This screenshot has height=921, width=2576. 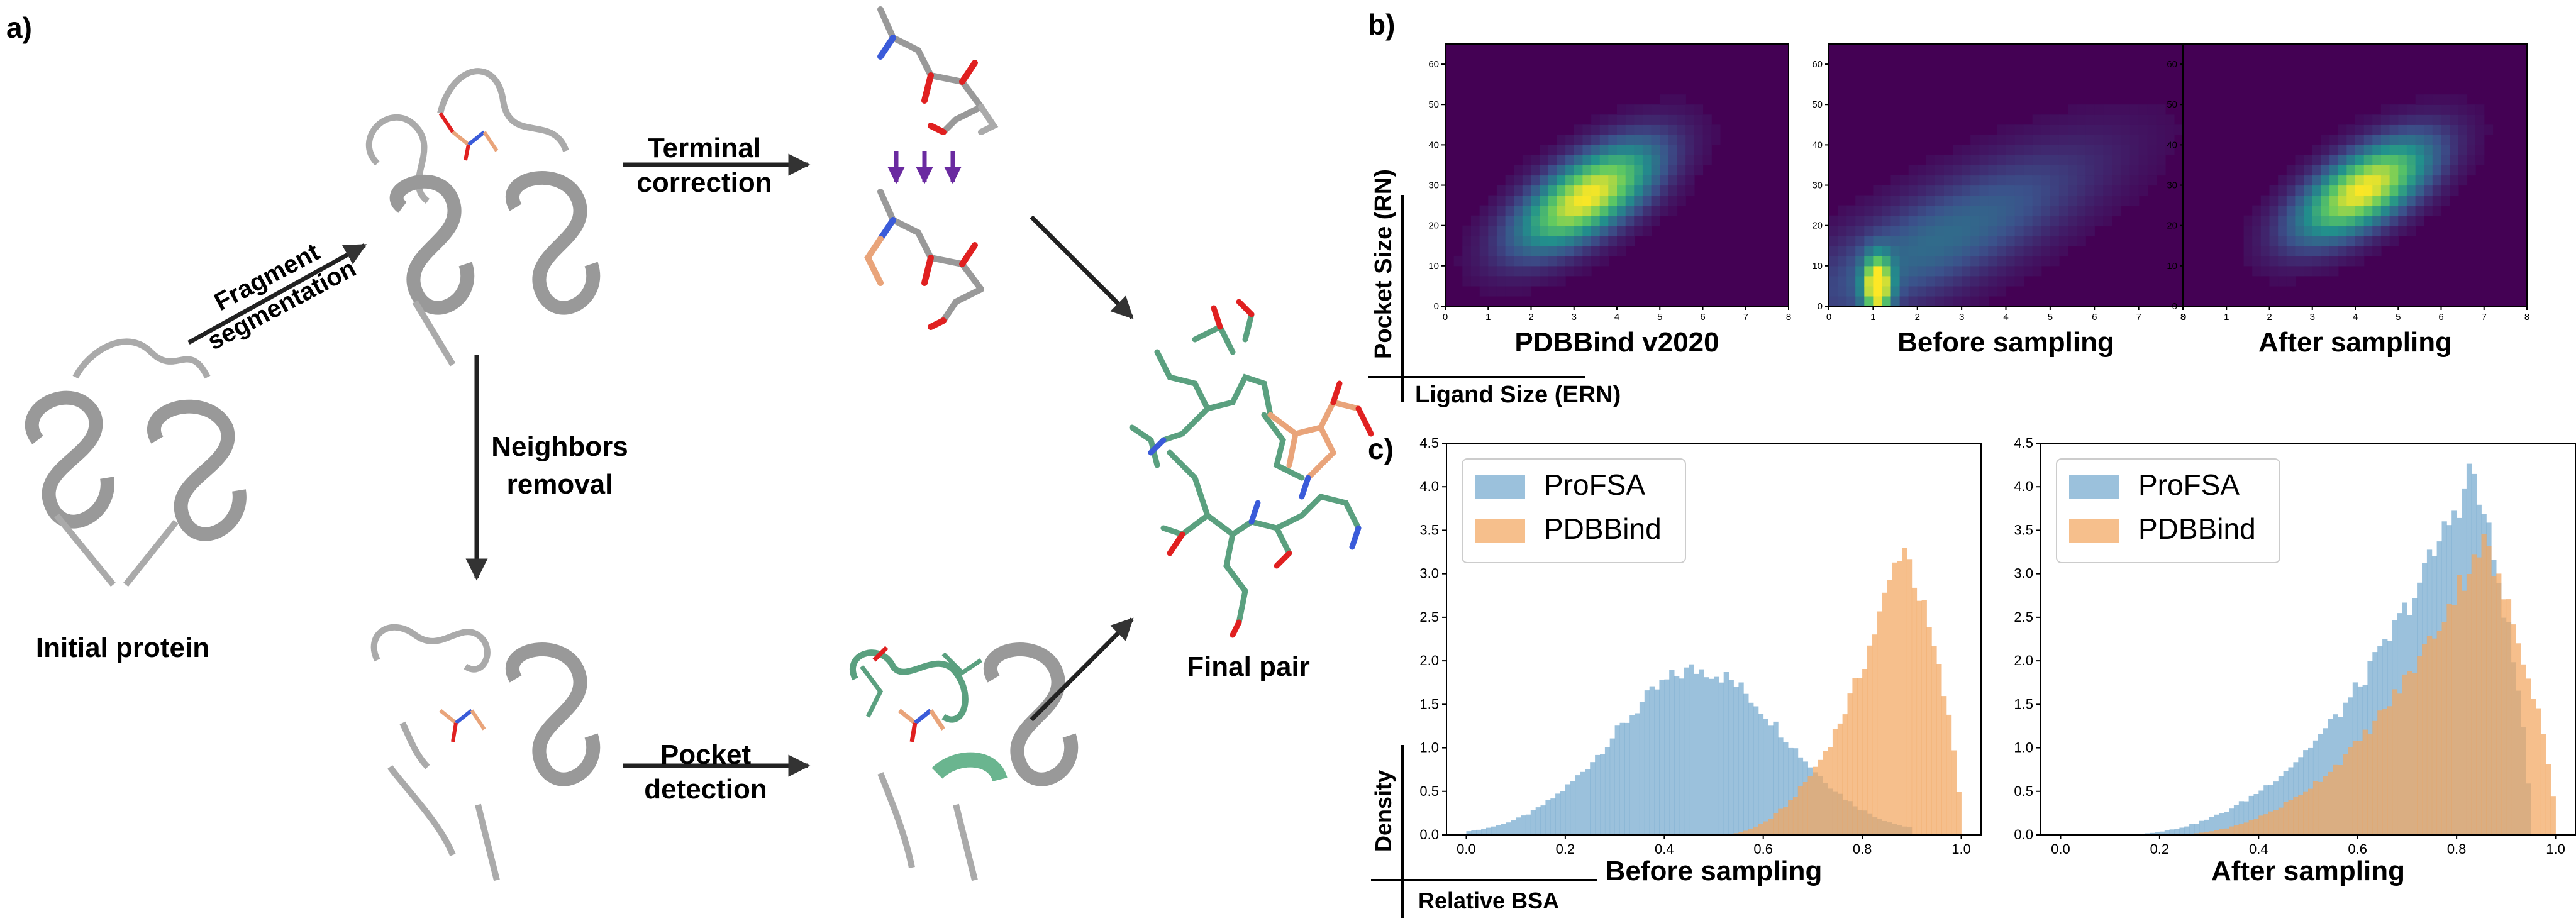 I want to click on y-tick-label: 30, so click(x=2172, y=185).